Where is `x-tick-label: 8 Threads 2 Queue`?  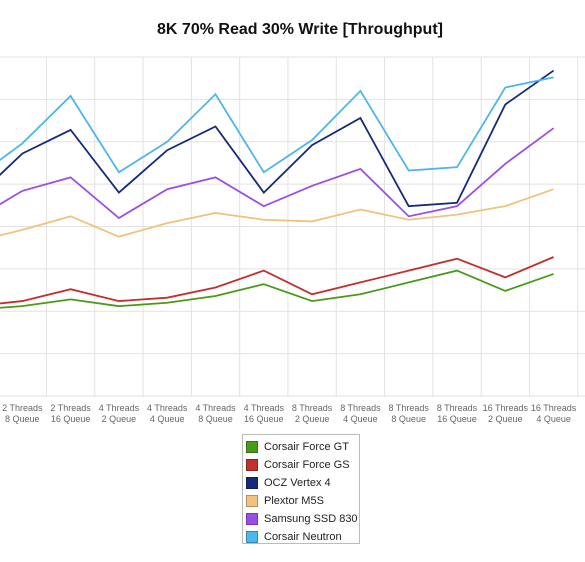 x-tick-label: 8 Threads 2 Queue is located at coordinates (312, 413).